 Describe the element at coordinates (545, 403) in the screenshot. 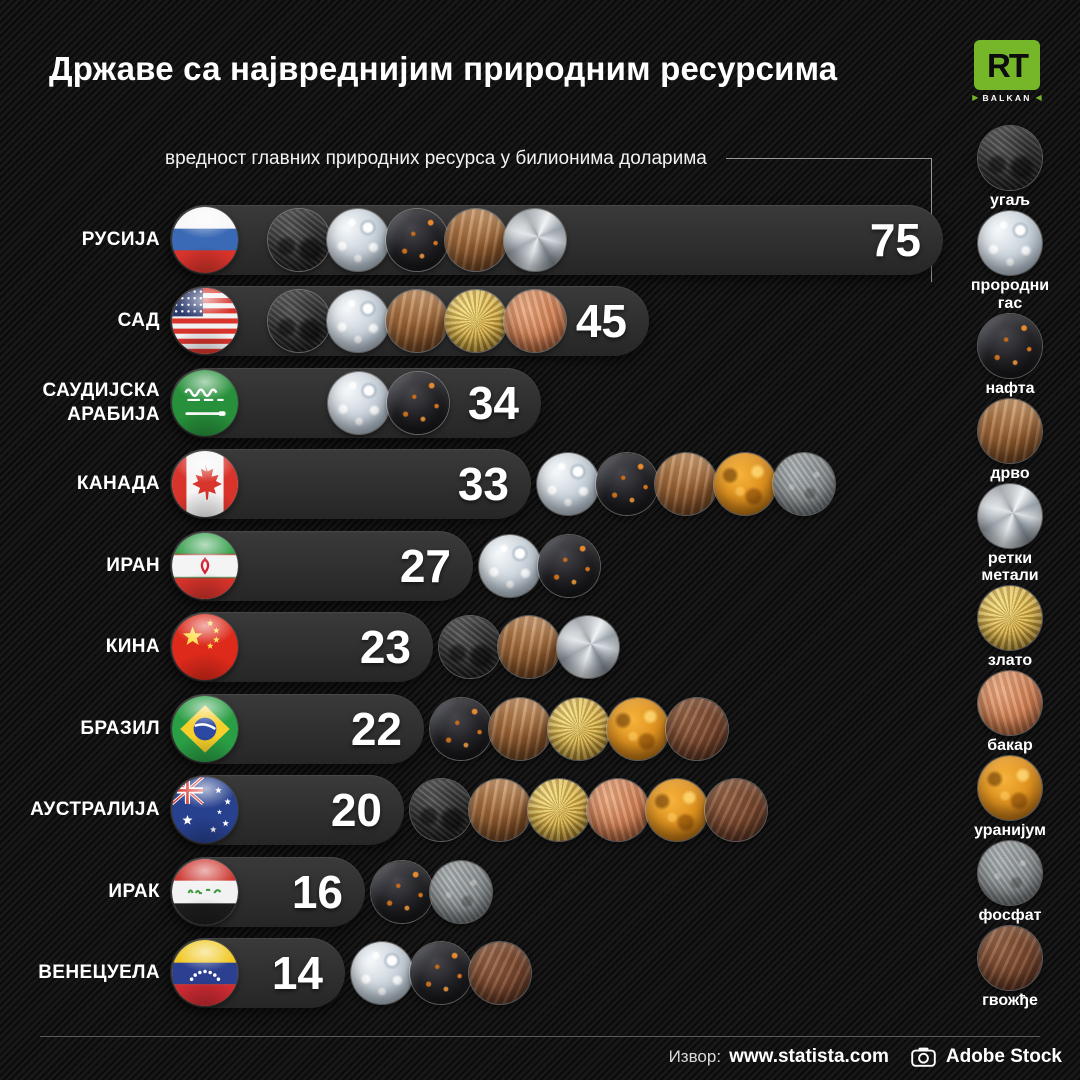

I see `country-row-saudi-arabia: САУДИЈСКА АРАБИЈА 34` at that location.